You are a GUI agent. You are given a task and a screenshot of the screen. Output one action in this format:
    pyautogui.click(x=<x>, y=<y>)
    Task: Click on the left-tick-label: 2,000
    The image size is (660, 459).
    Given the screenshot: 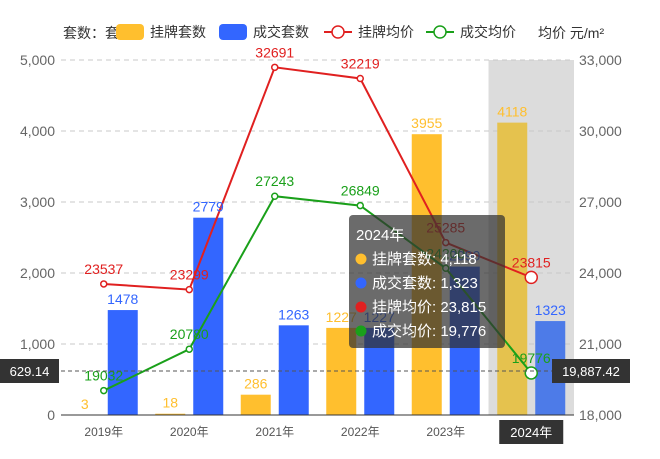 What is the action you would take?
    pyautogui.click(x=37, y=273)
    